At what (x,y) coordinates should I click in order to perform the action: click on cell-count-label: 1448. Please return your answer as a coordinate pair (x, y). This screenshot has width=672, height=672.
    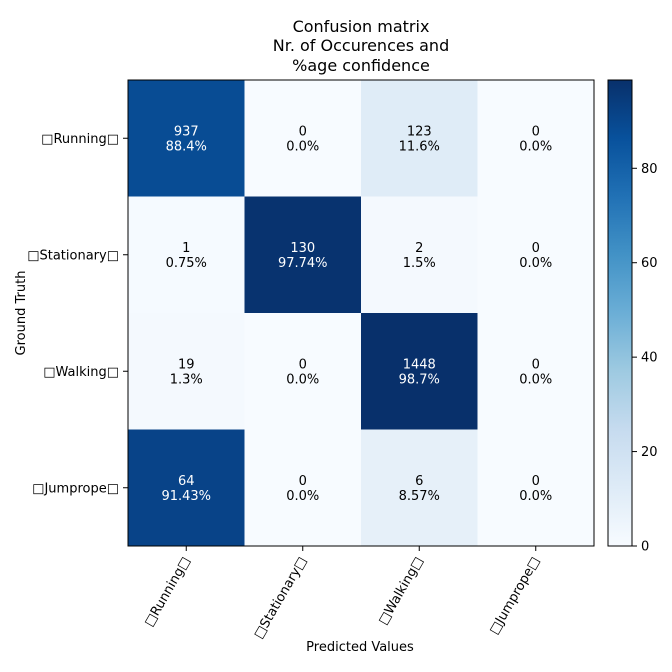
    Looking at the image, I should click on (419, 364).